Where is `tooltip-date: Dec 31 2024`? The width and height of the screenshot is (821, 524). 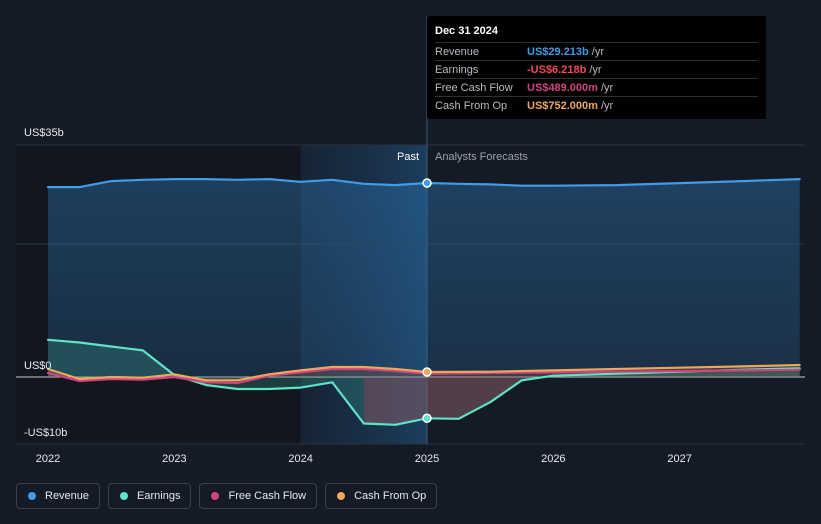 tooltip-date: Dec 31 2024 is located at coordinates (466, 31).